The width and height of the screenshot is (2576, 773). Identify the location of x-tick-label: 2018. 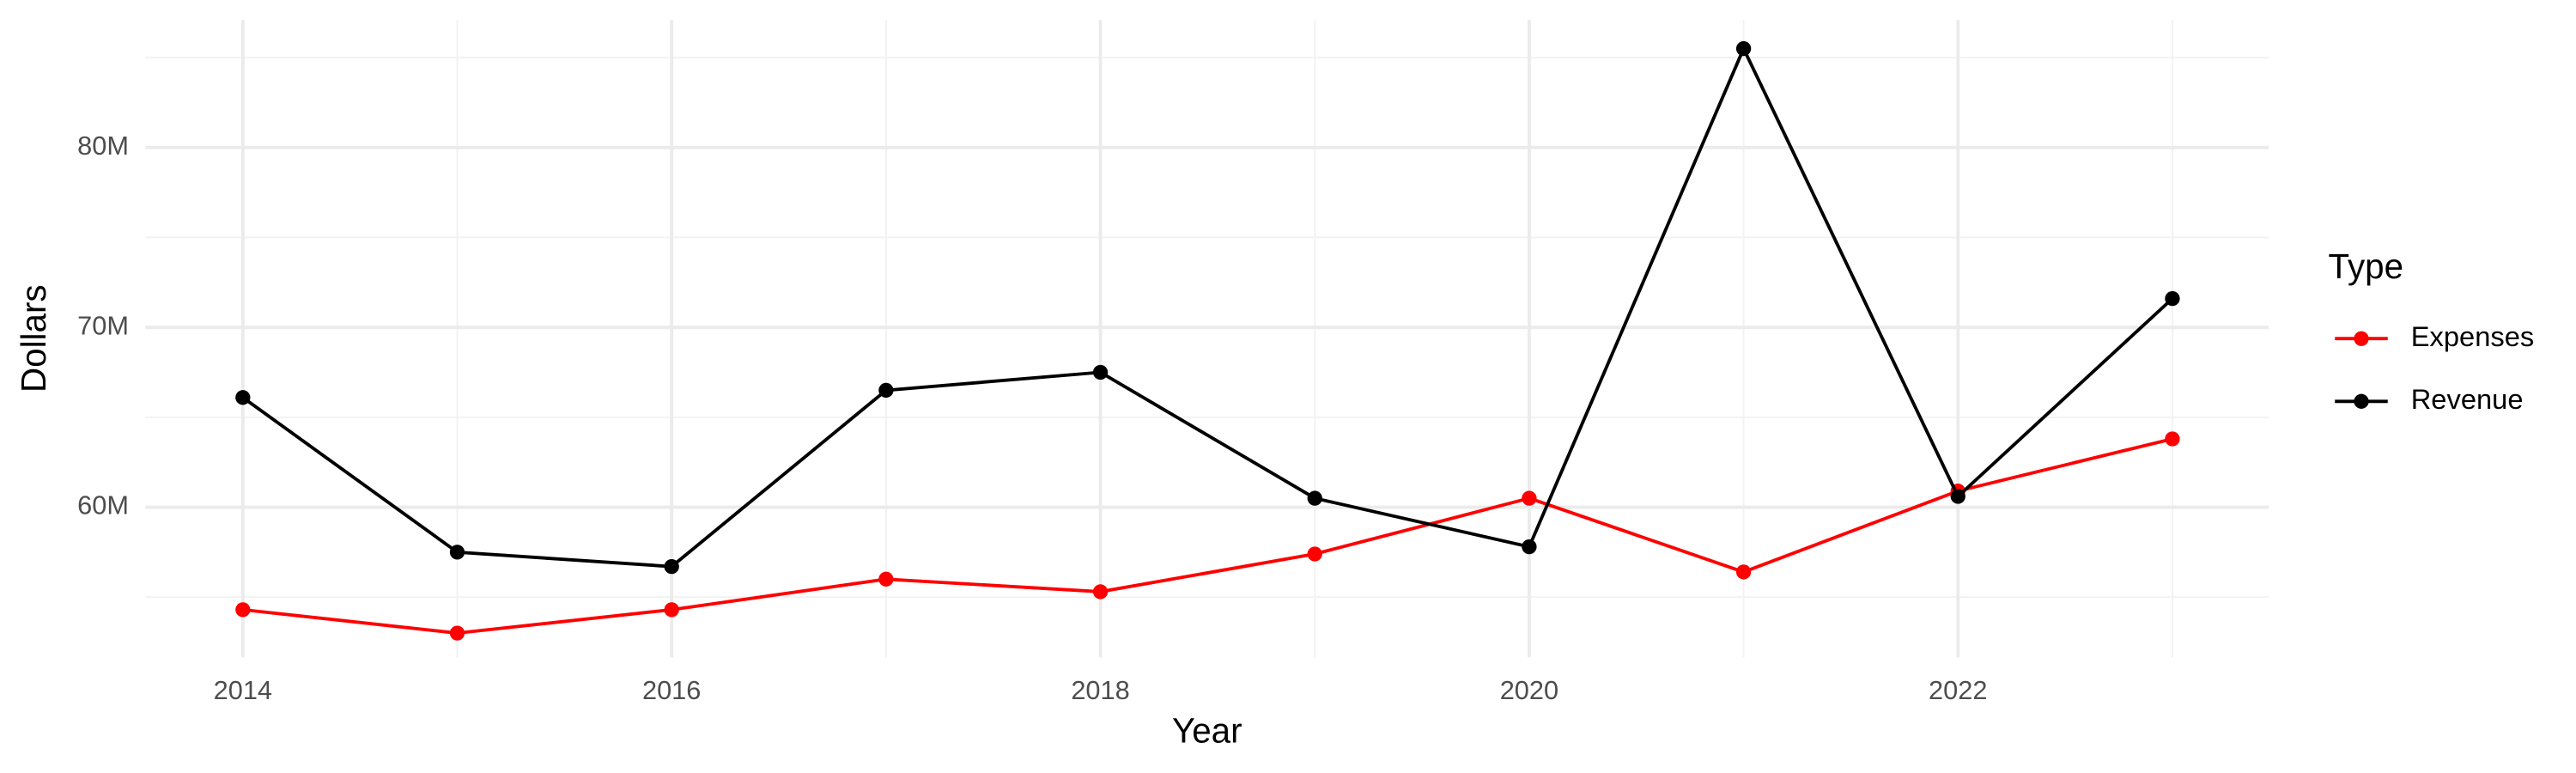
(1100, 690).